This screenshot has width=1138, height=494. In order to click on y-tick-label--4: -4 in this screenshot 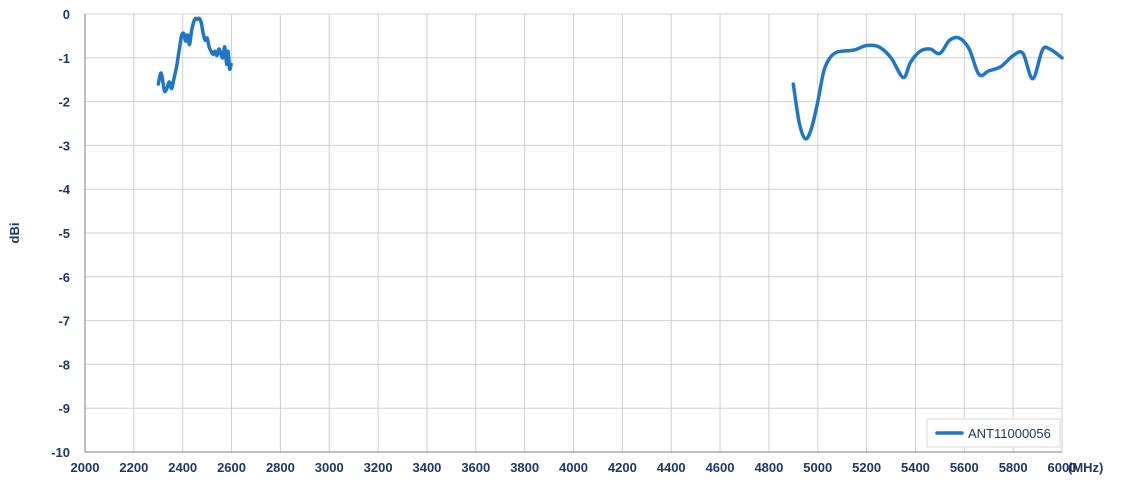, I will do `click(64, 189)`.